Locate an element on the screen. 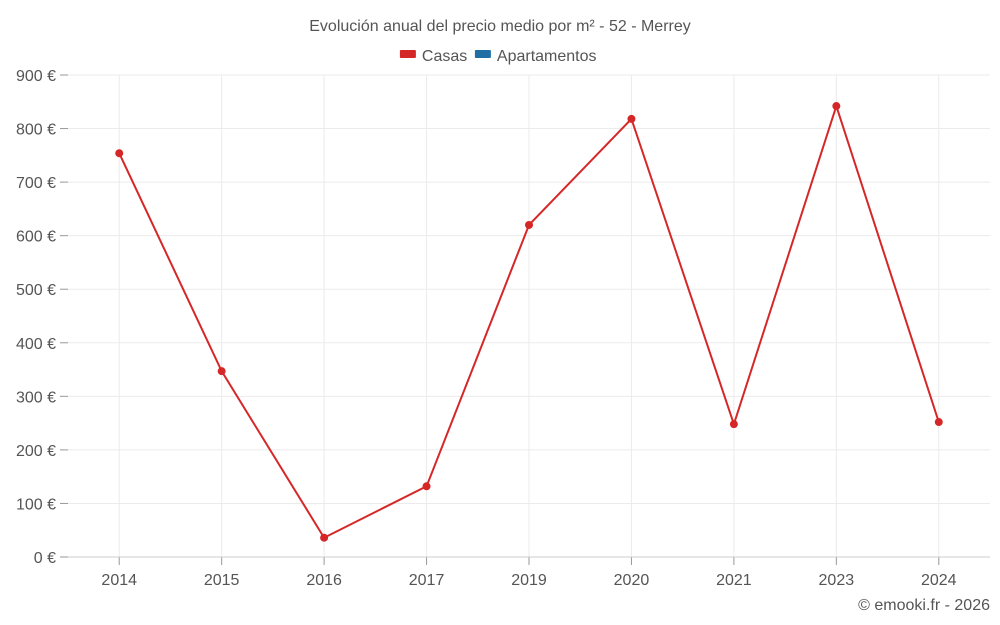 This screenshot has width=1000, height=625. y-tick-label: 200 € is located at coordinates (36, 451).